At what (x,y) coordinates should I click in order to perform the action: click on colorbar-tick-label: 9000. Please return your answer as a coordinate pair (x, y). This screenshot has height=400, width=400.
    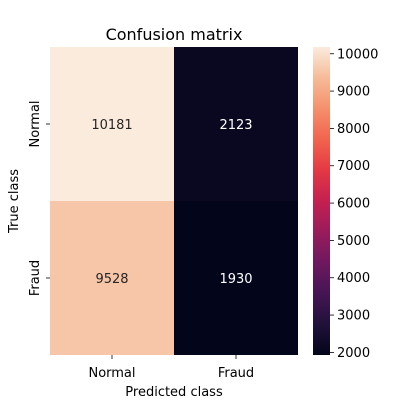
    Looking at the image, I should click on (353, 92).